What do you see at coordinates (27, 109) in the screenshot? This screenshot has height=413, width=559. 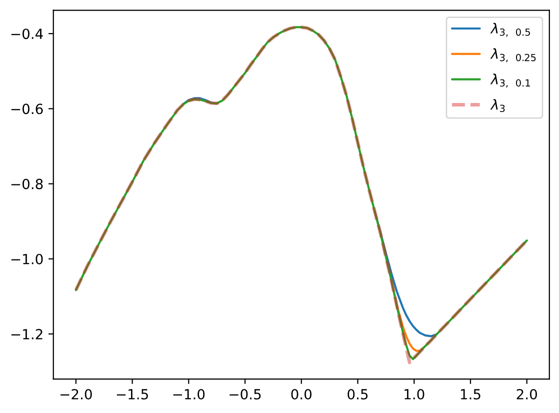 I see `y-tick-label: −0.6` at bounding box center [27, 109].